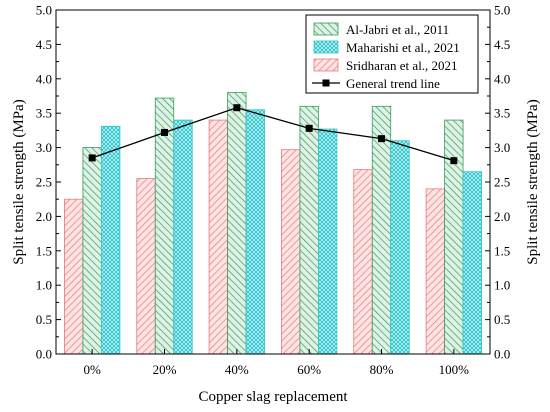 This screenshot has width=550, height=412. Describe the element at coordinates (472, 263) in the screenshot. I see `bar-maharishi-100pct` at that location.